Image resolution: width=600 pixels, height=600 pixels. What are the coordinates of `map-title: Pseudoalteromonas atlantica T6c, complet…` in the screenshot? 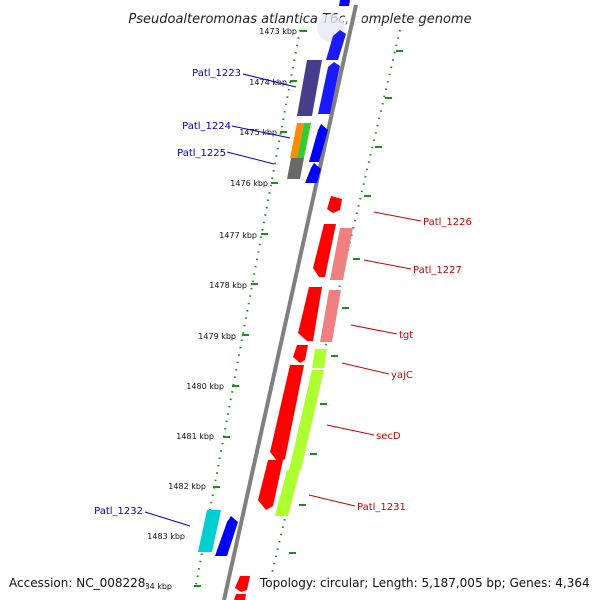 It's located at (299, 19).